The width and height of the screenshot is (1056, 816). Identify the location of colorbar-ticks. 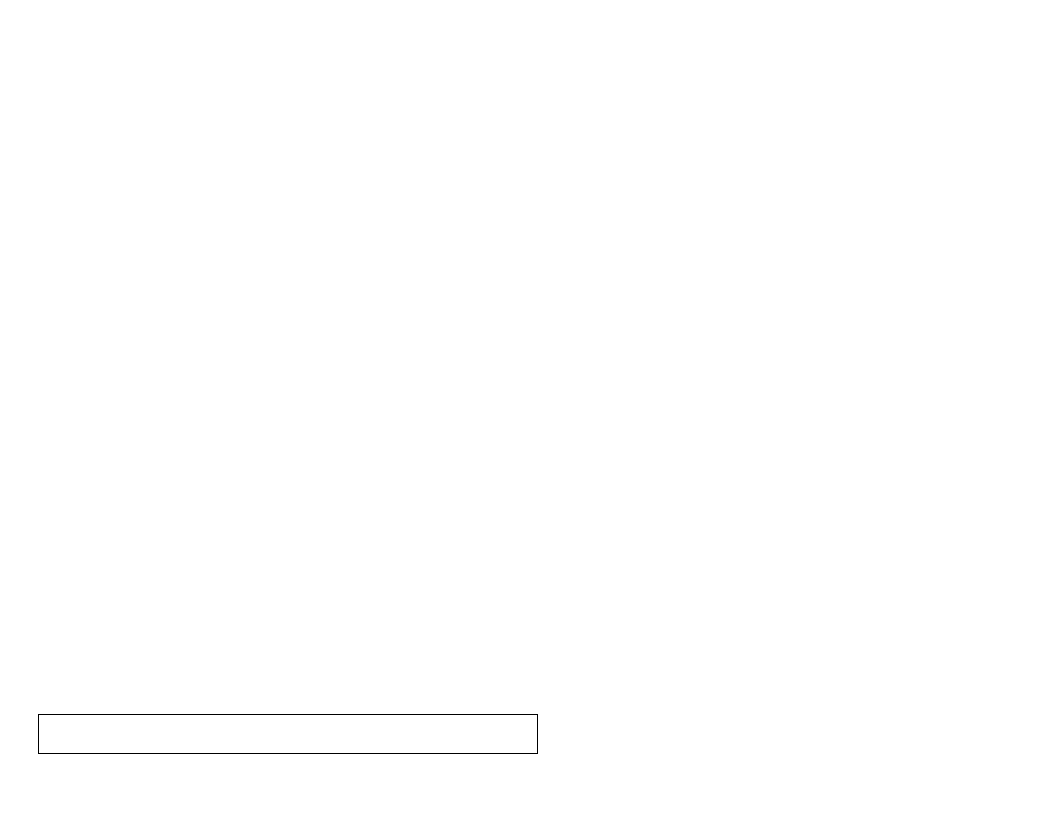
(288, 764).